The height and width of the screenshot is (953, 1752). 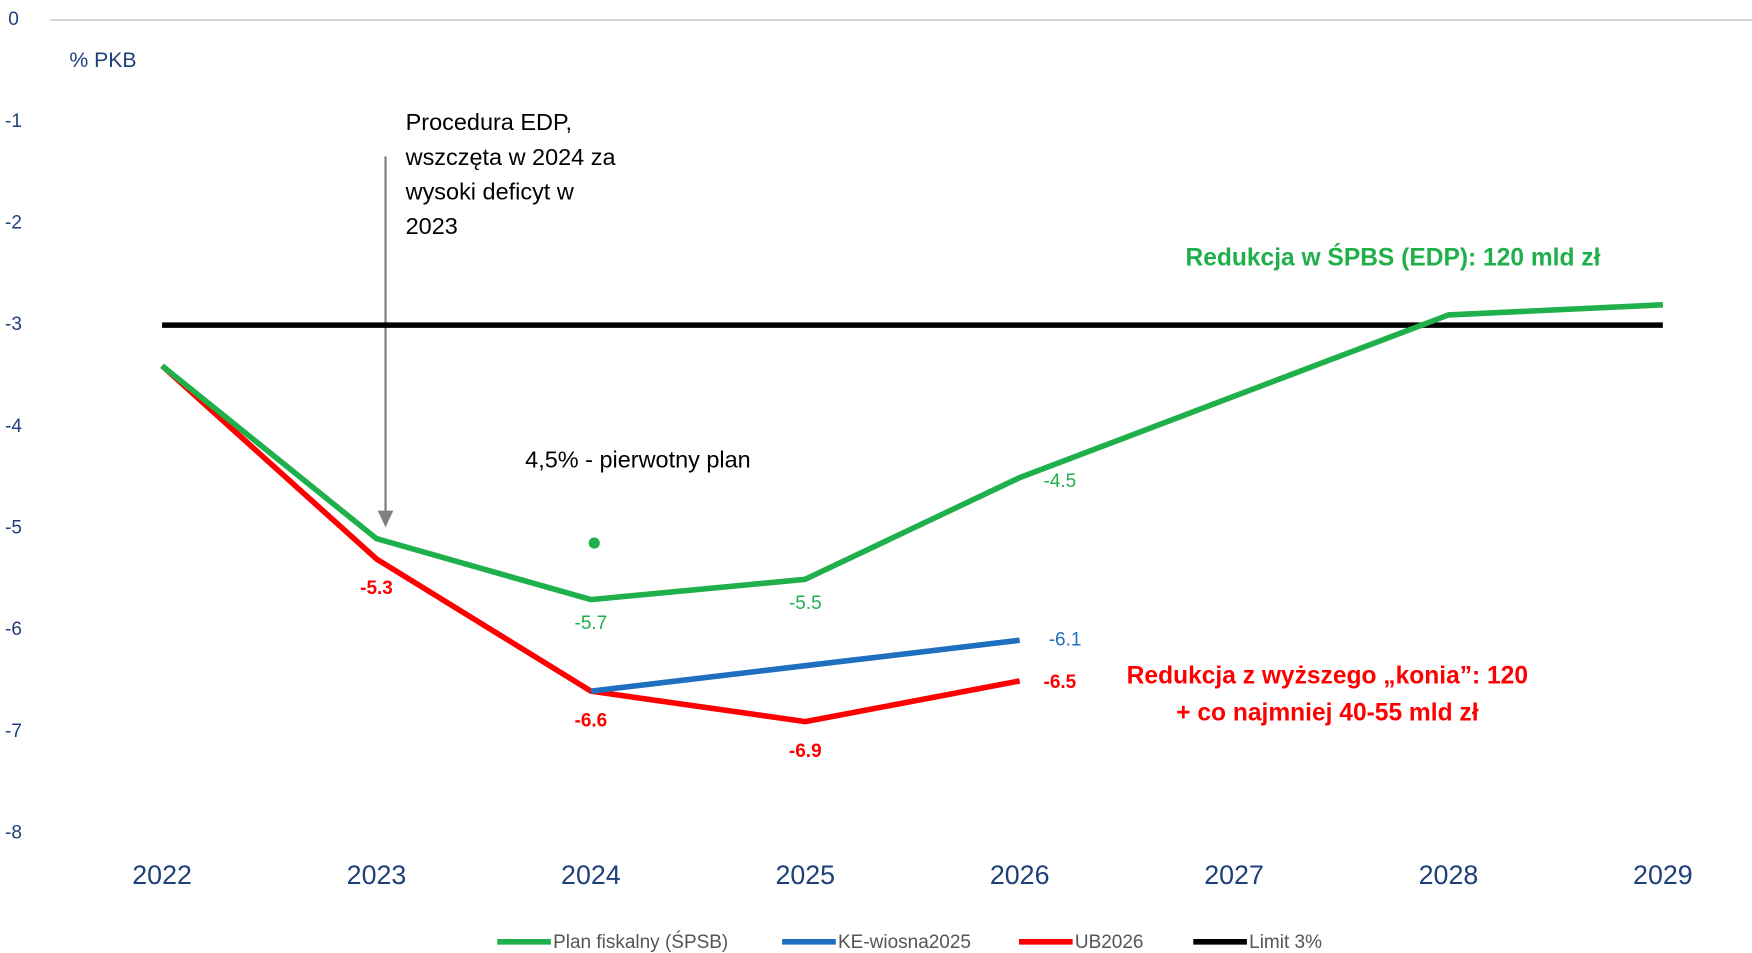 I want to click on x-tick-label: 2024, so click(x=591, y=875).